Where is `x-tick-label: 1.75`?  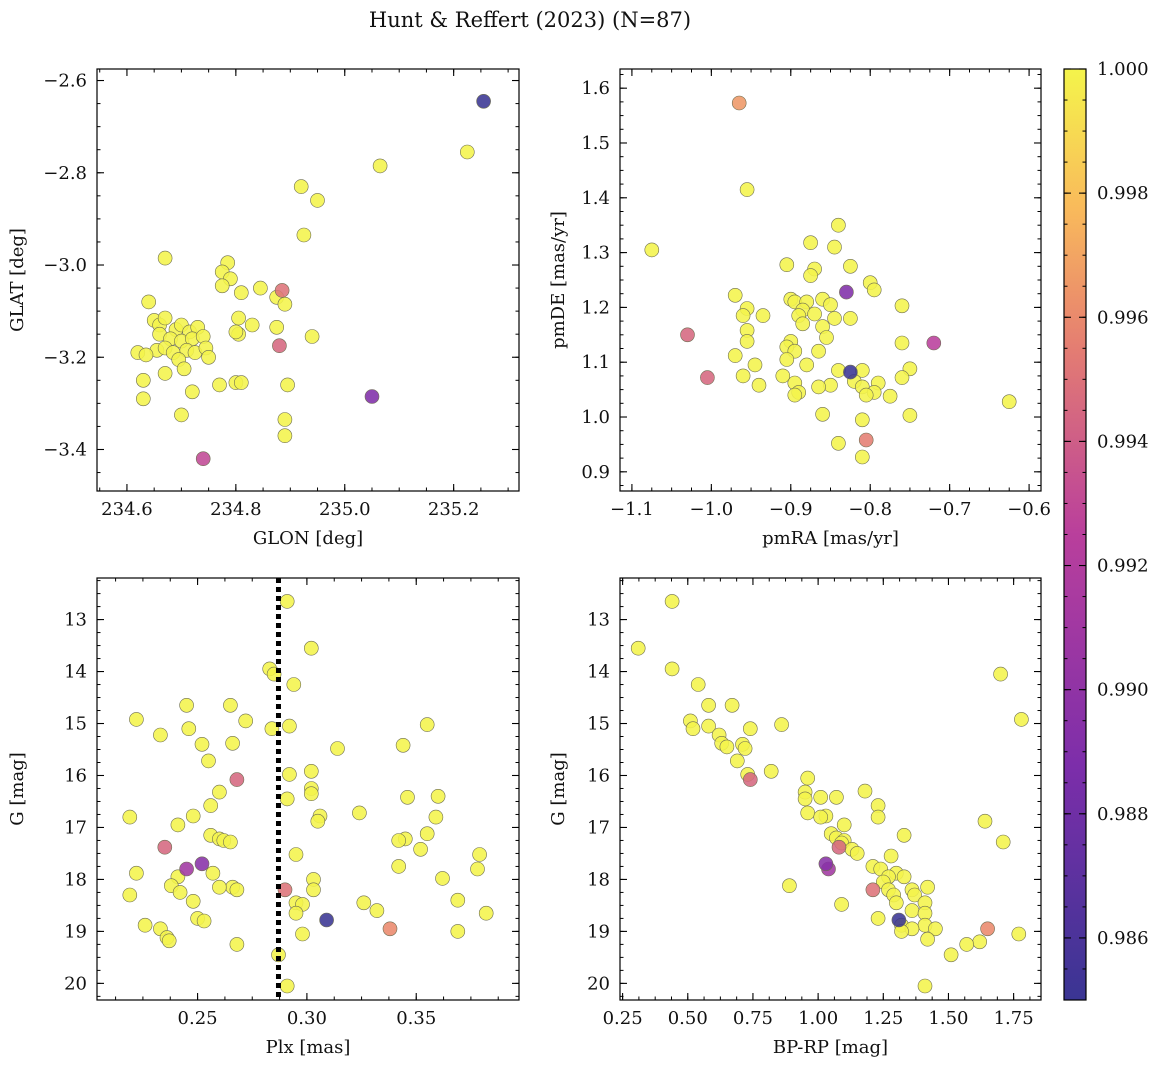 x-tick-label: 1.75 is located at coordinates (1014, 1018).